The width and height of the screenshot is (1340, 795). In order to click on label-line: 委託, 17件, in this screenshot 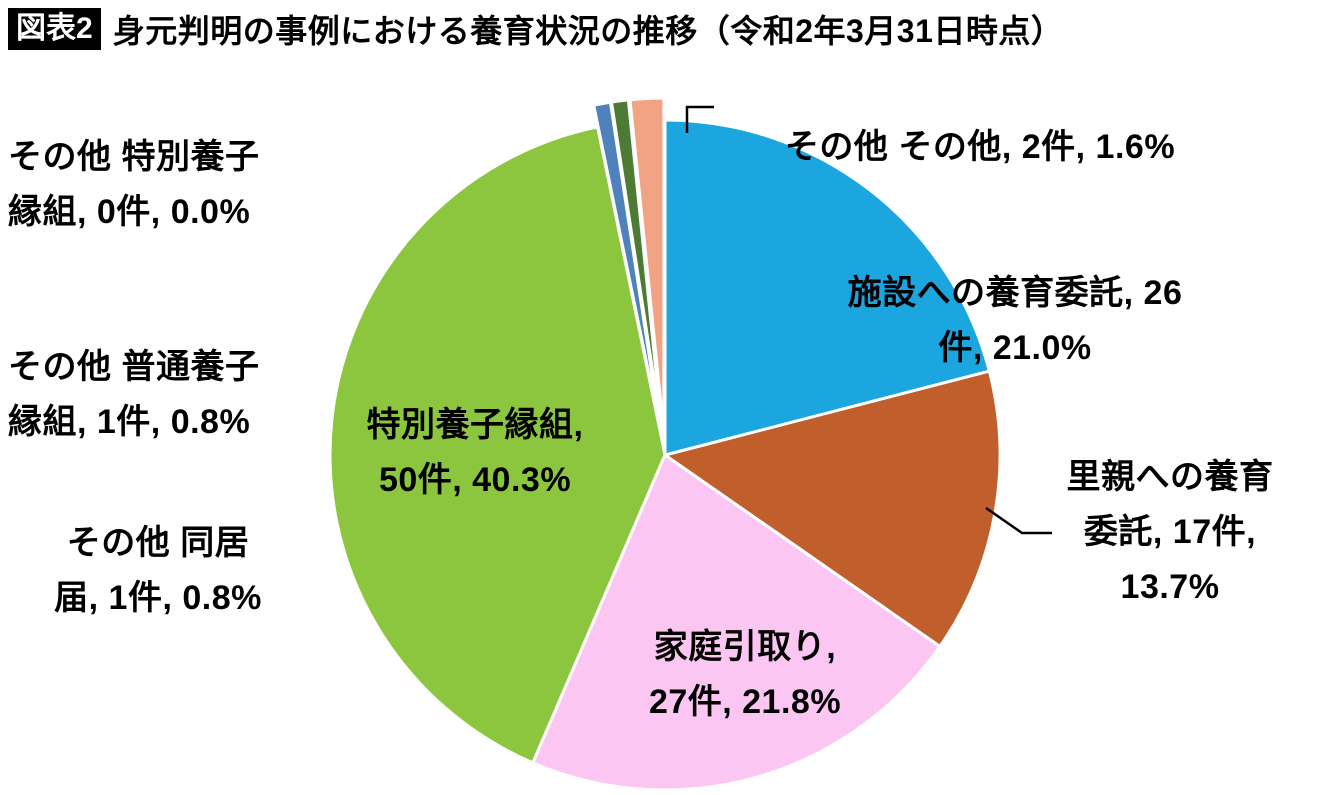, I will do `click(1170, 532)`.